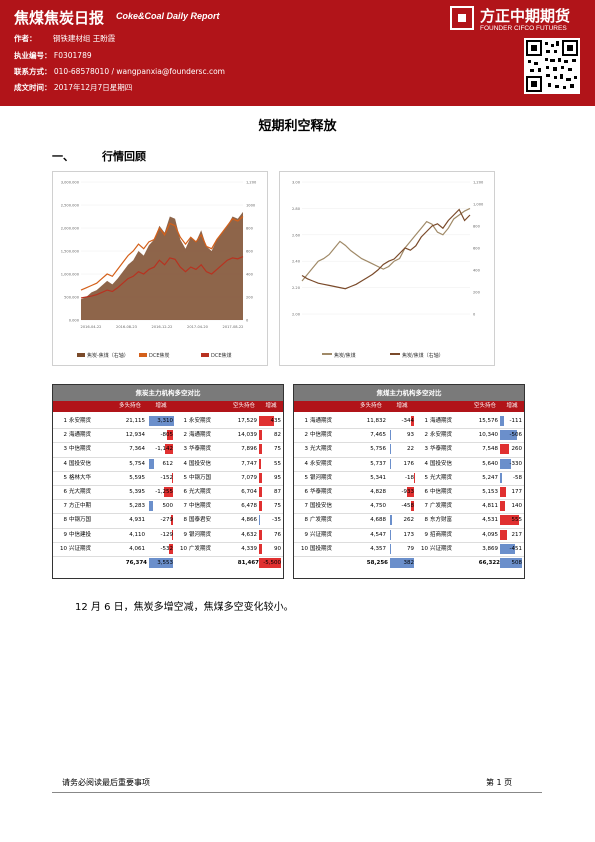  Describe the element at coordinates (198, 327) in the screenshot. I see `x-tick-label: 2017-04-20` at that location.